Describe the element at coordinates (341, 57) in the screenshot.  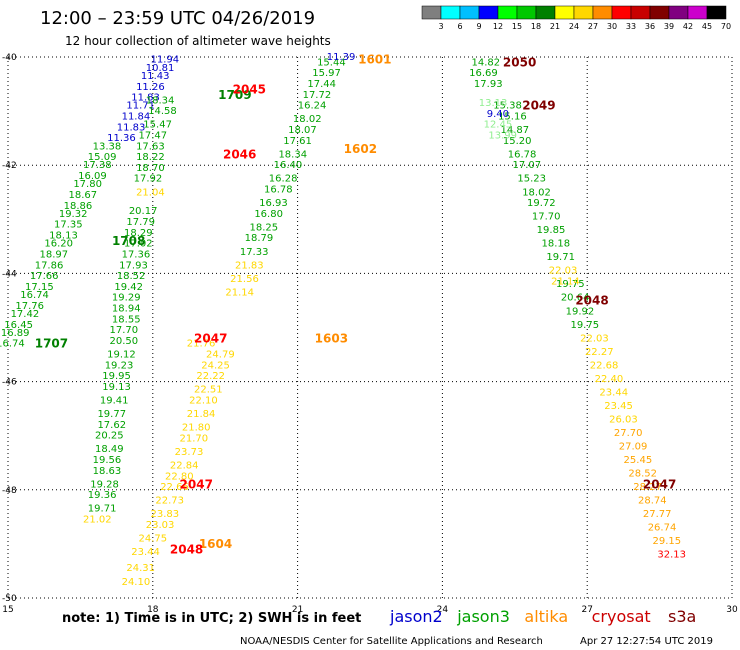
I see `wave-height-label: 11.39` at that location.